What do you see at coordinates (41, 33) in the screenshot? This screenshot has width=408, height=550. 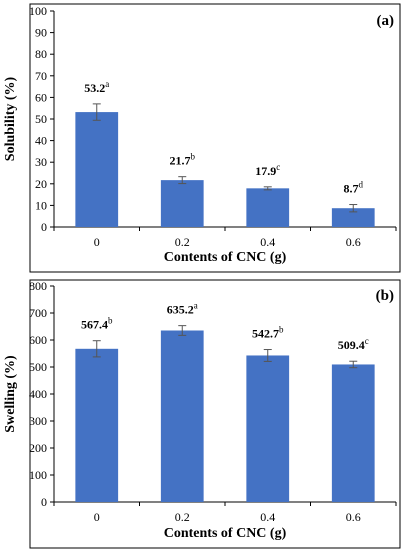 I see `y-tick-label: 90` at bounding box center [41, 33].